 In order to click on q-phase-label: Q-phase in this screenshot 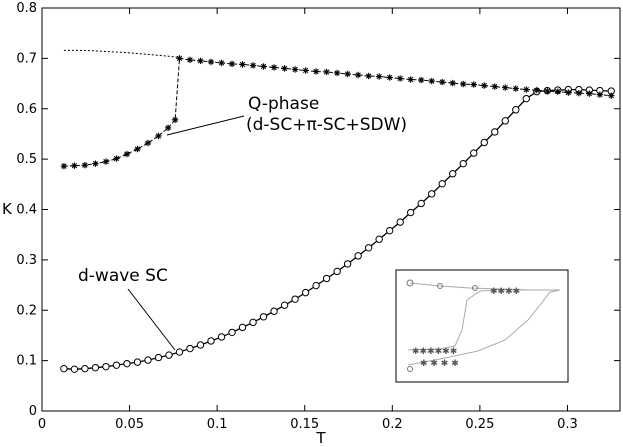, I will do `click(283, 104)`.